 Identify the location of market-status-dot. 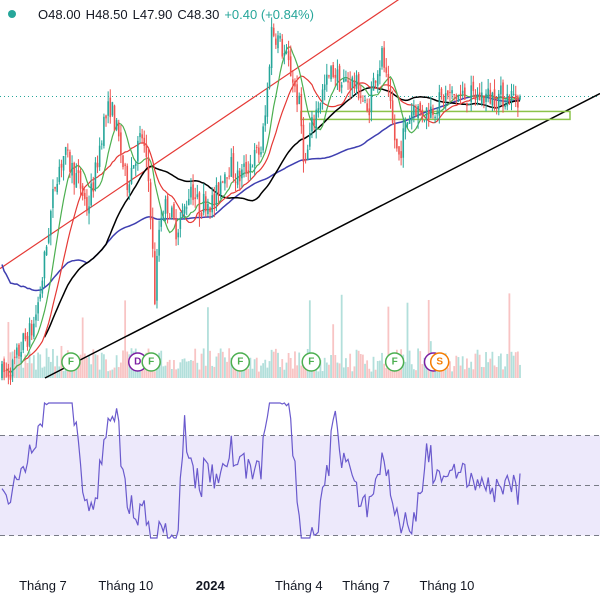
(12, 14).